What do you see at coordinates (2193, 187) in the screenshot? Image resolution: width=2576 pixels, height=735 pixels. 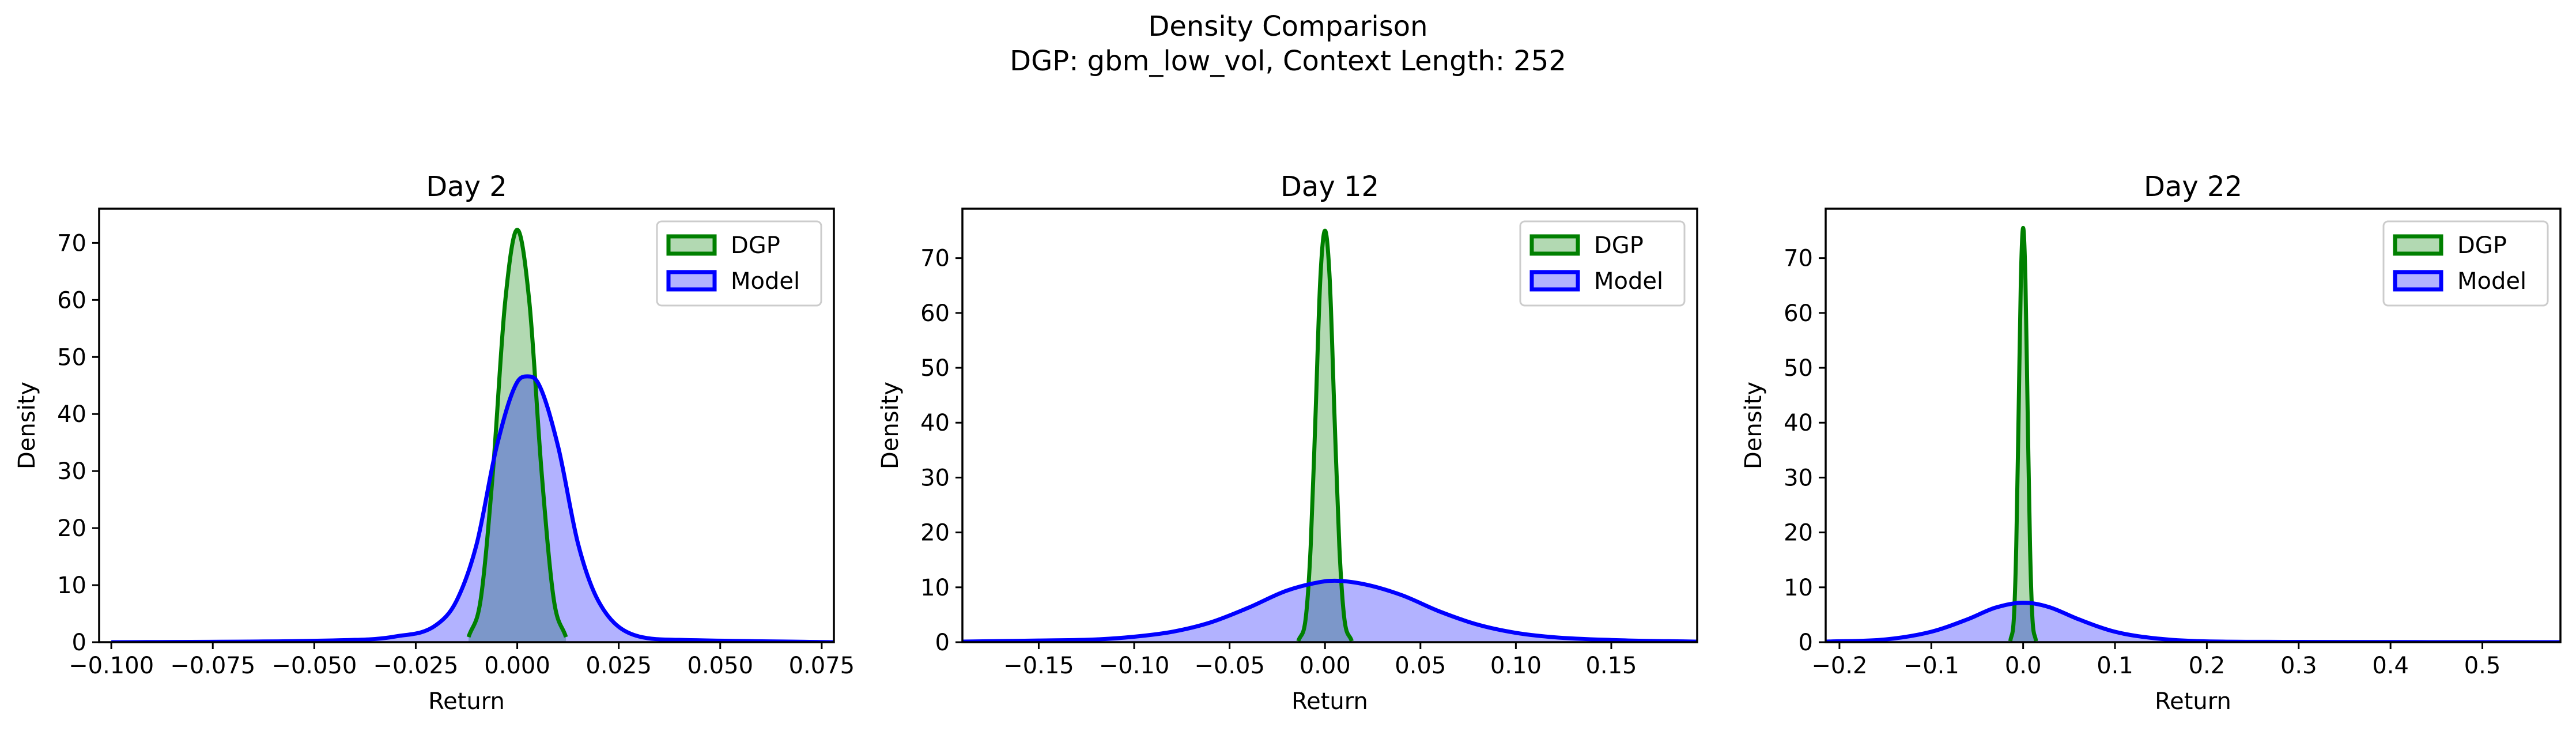 I see `panel-title: Day 22` at bounding box center [2193, 187].